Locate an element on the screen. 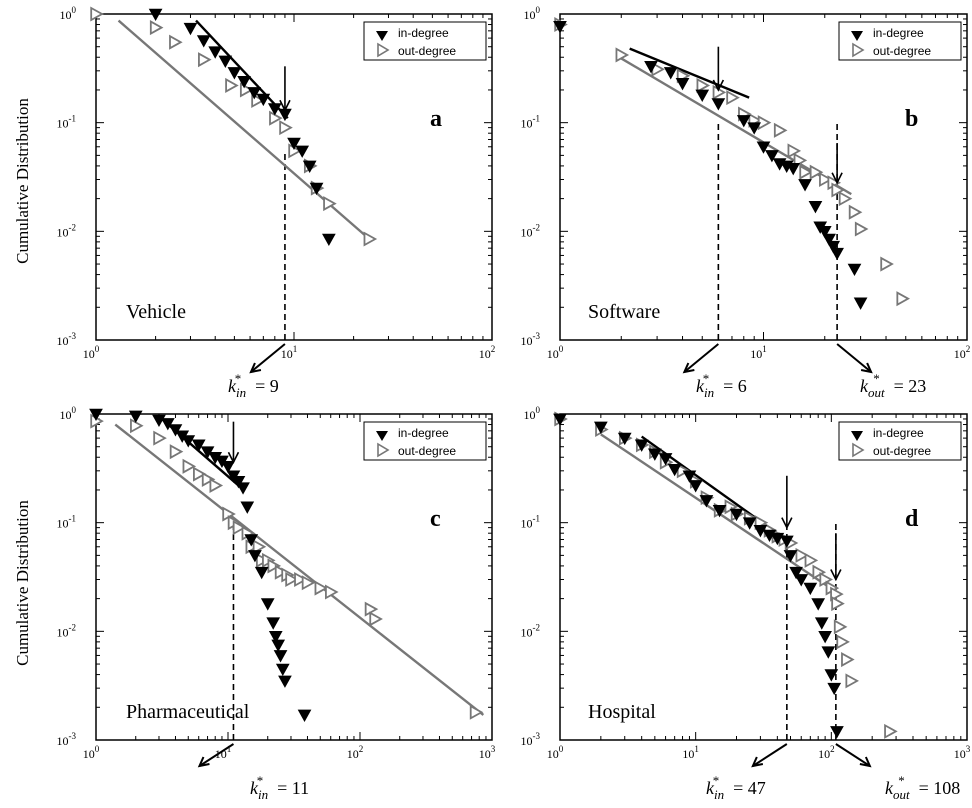 This screenshot has width=972, height=808. panel-letter: d is located at coordinates (912, 519).